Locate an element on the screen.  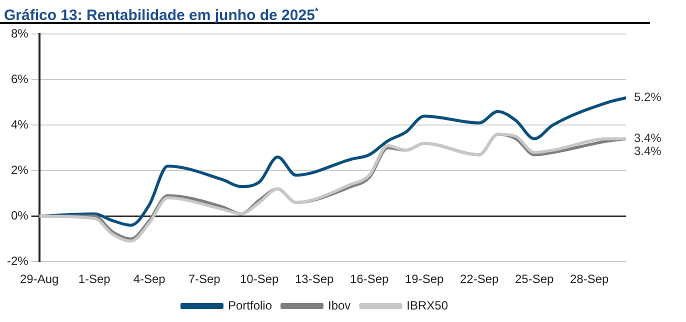
y-tick-label: -2% is located at coordinates (17, 261).